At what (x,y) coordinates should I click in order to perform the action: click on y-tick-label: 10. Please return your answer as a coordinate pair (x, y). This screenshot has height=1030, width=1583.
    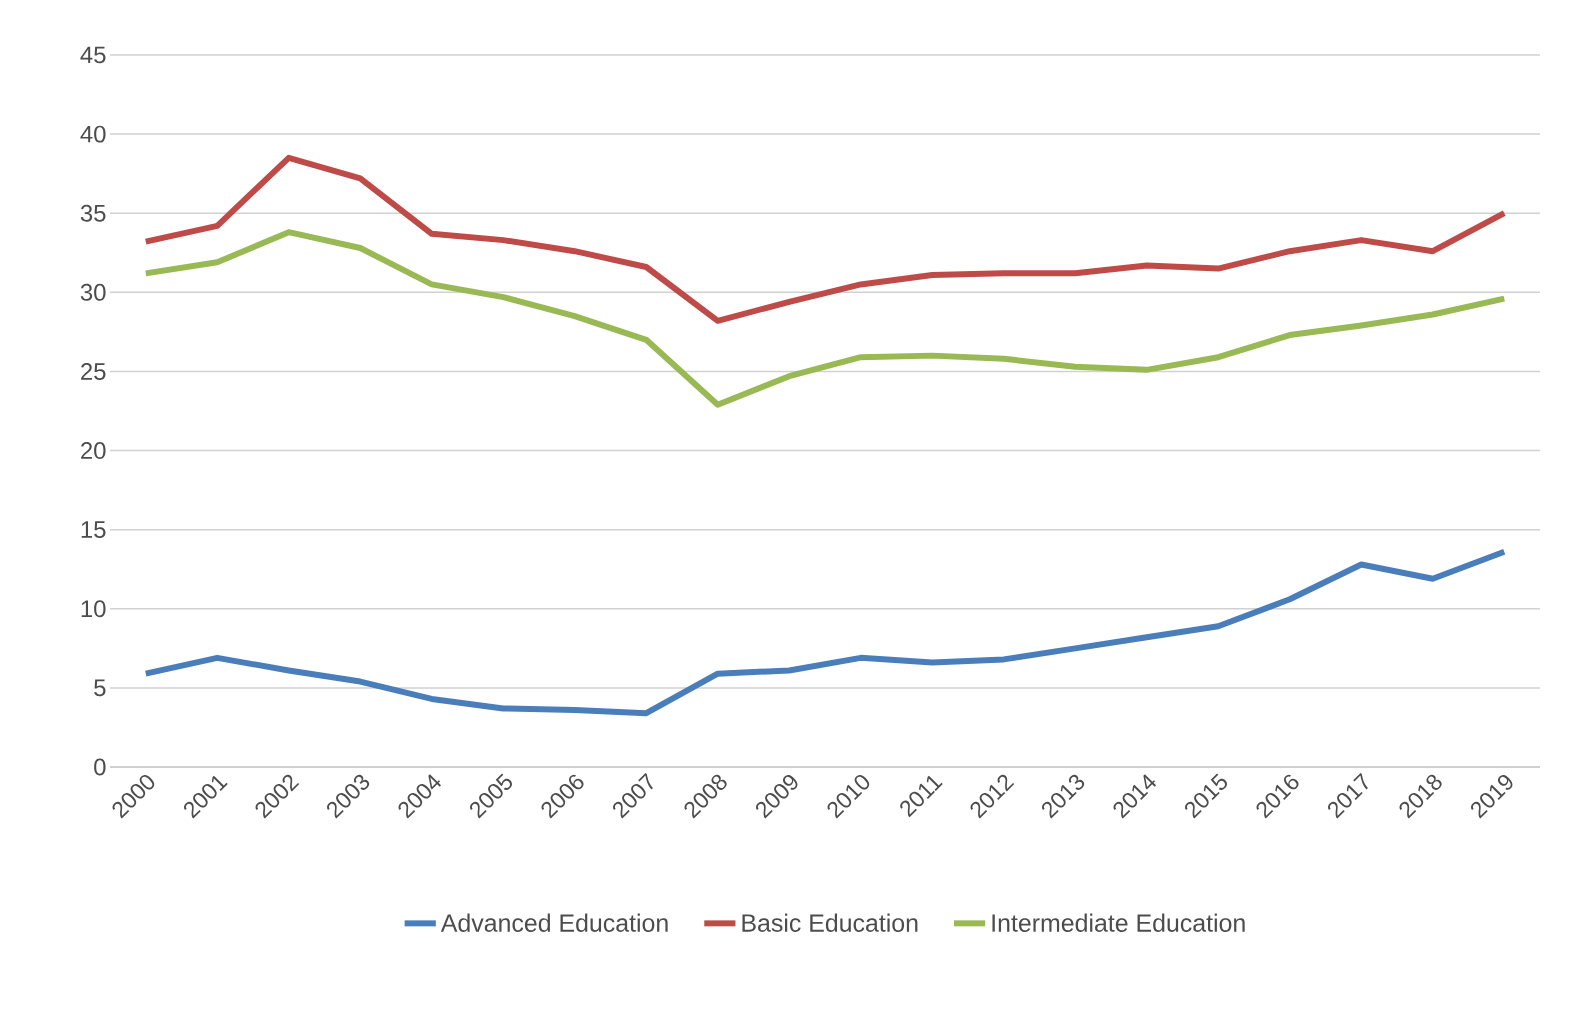
    Looking at the image, I should click on (93, 609).